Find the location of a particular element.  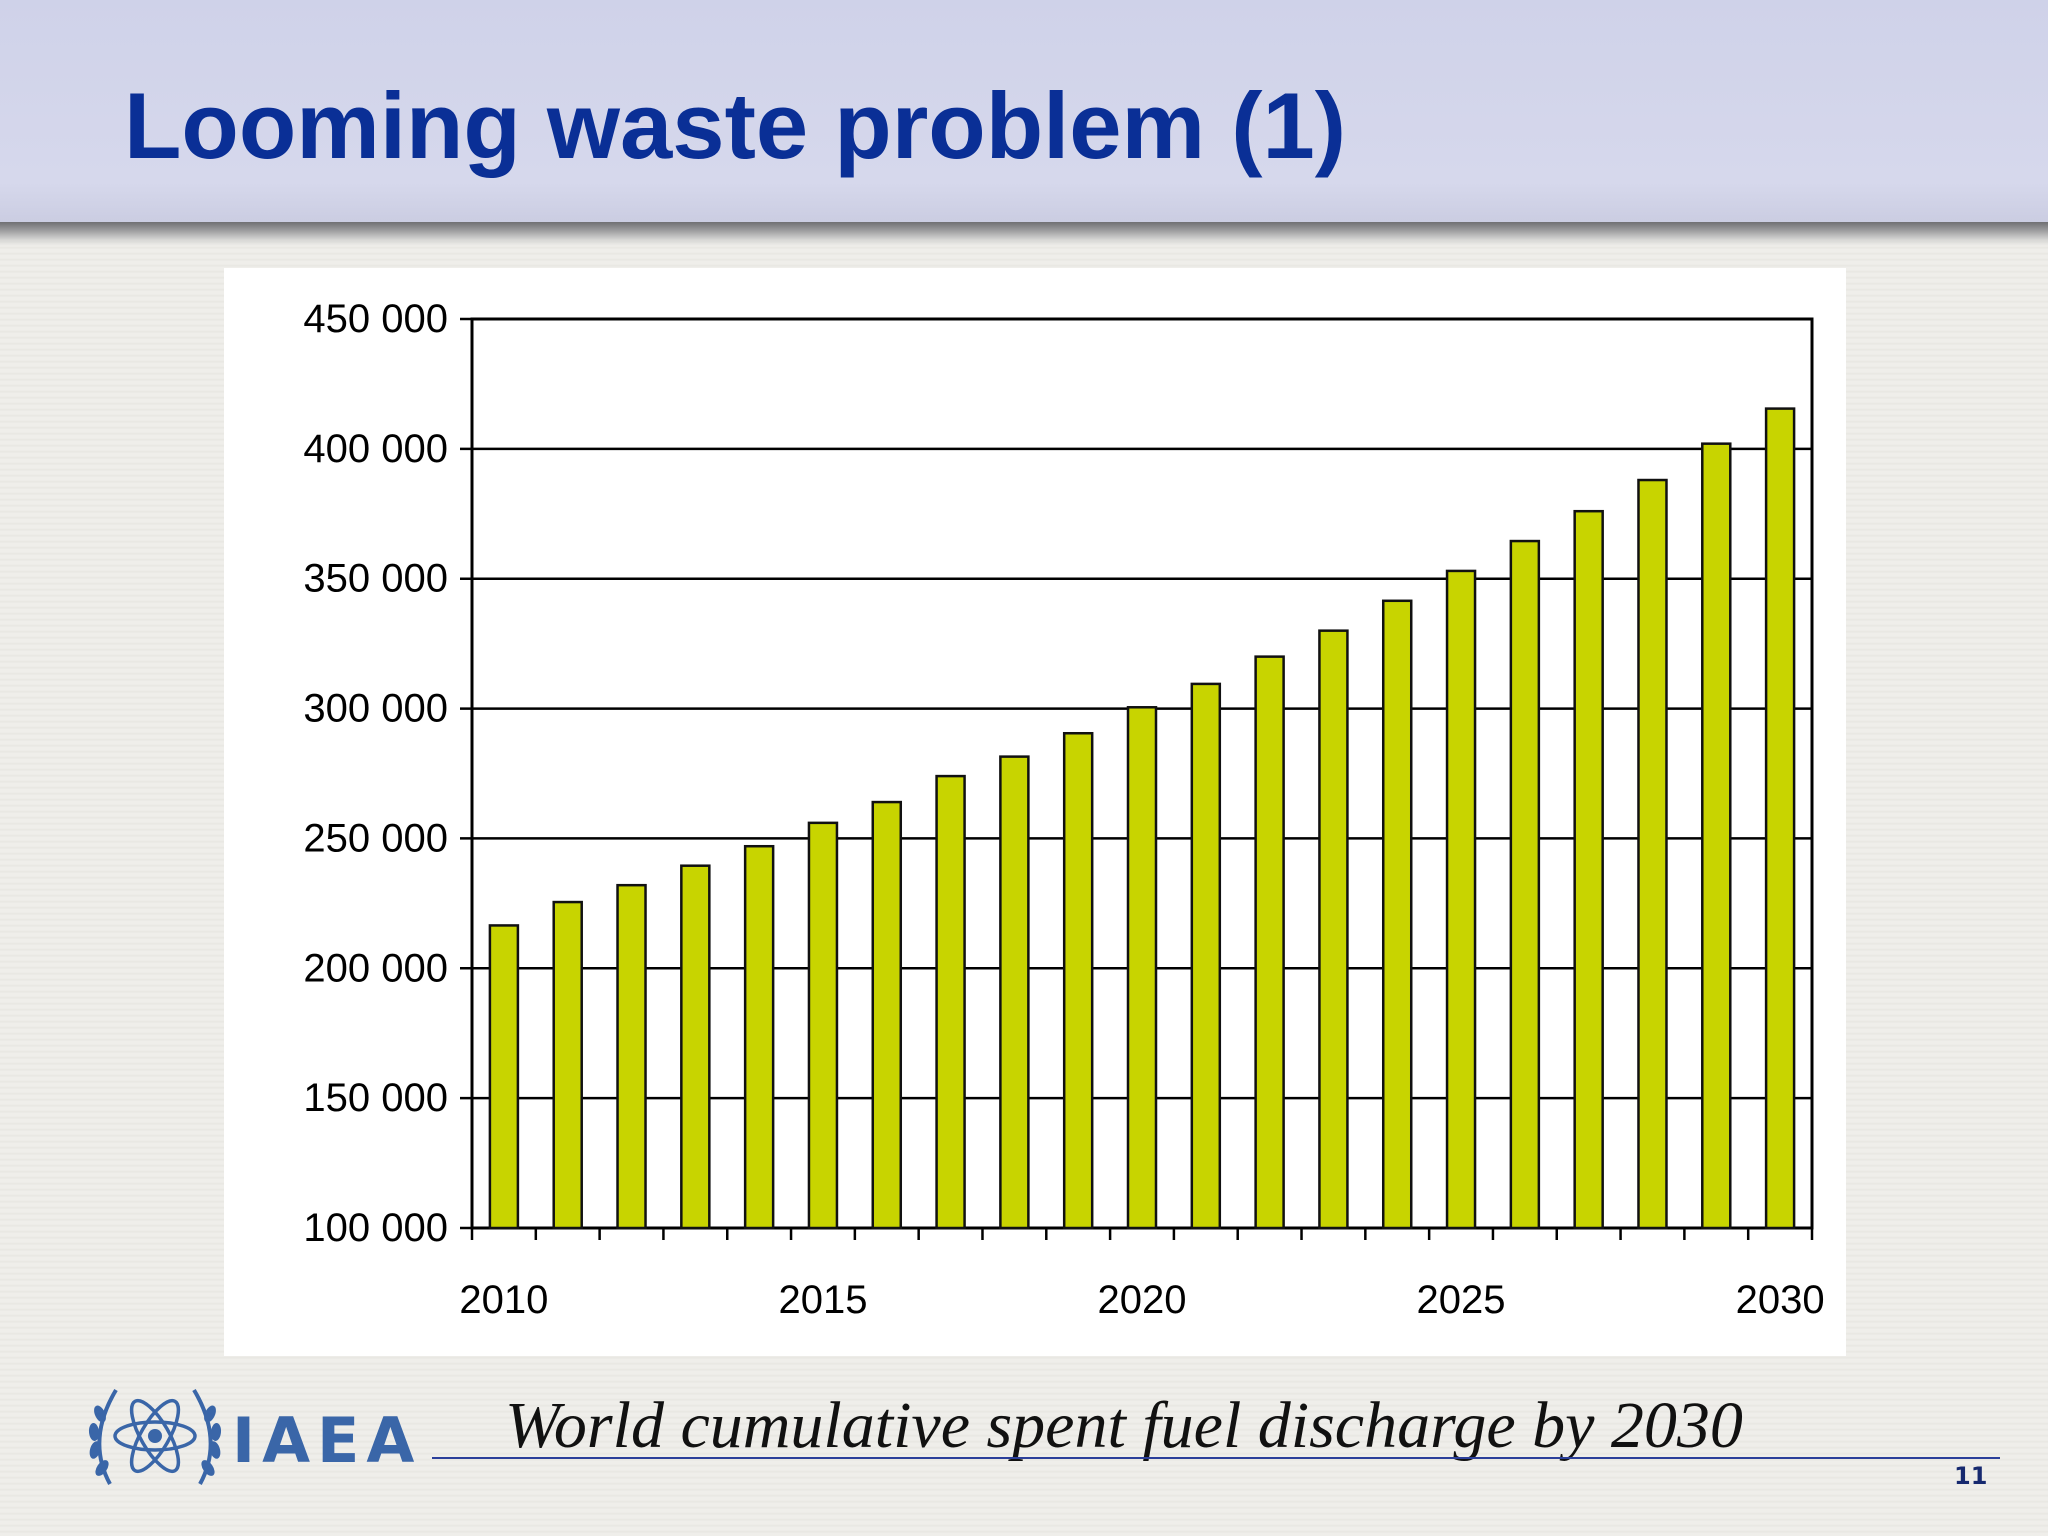

bar-2027 is located at coordinates (1588, 869).